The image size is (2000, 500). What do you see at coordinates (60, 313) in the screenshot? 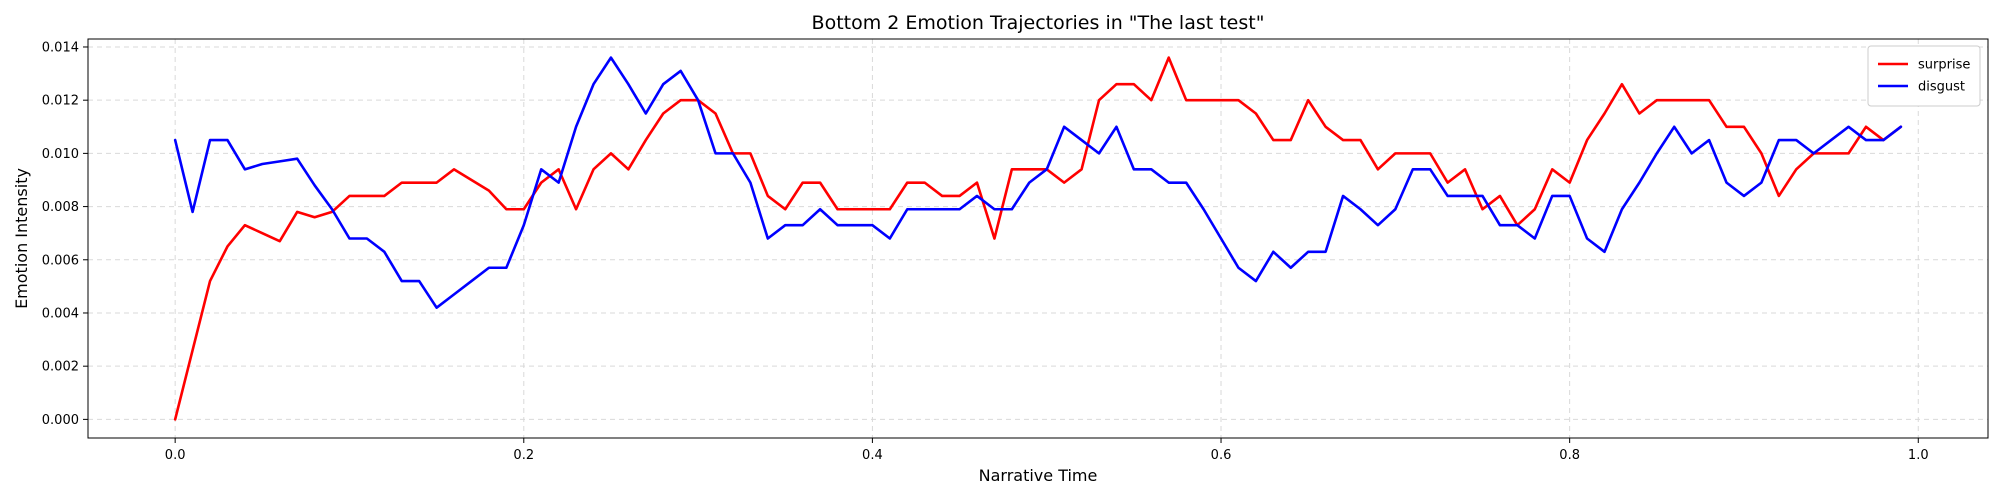
I see `y-tick-label: 0.004` at bounding box center [60, 313].